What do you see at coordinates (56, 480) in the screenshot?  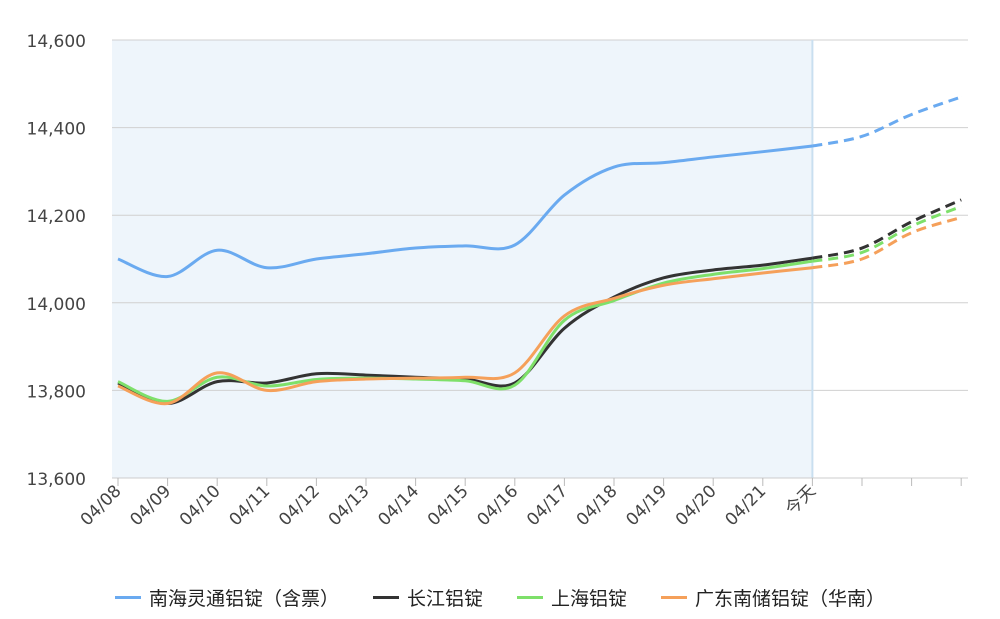 I see `y-tick-label: 13,600` at bounding box center [56, 480].